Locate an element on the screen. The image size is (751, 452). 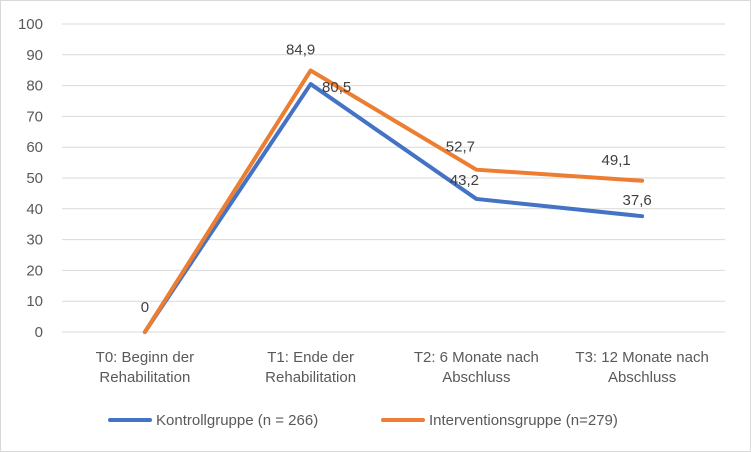
data-label: 43,2 is located at coordinates (464, 180).